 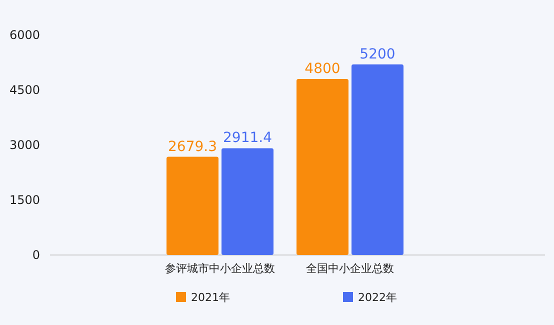 I want to click on data-label: 4800, so click(x=322, y=69).